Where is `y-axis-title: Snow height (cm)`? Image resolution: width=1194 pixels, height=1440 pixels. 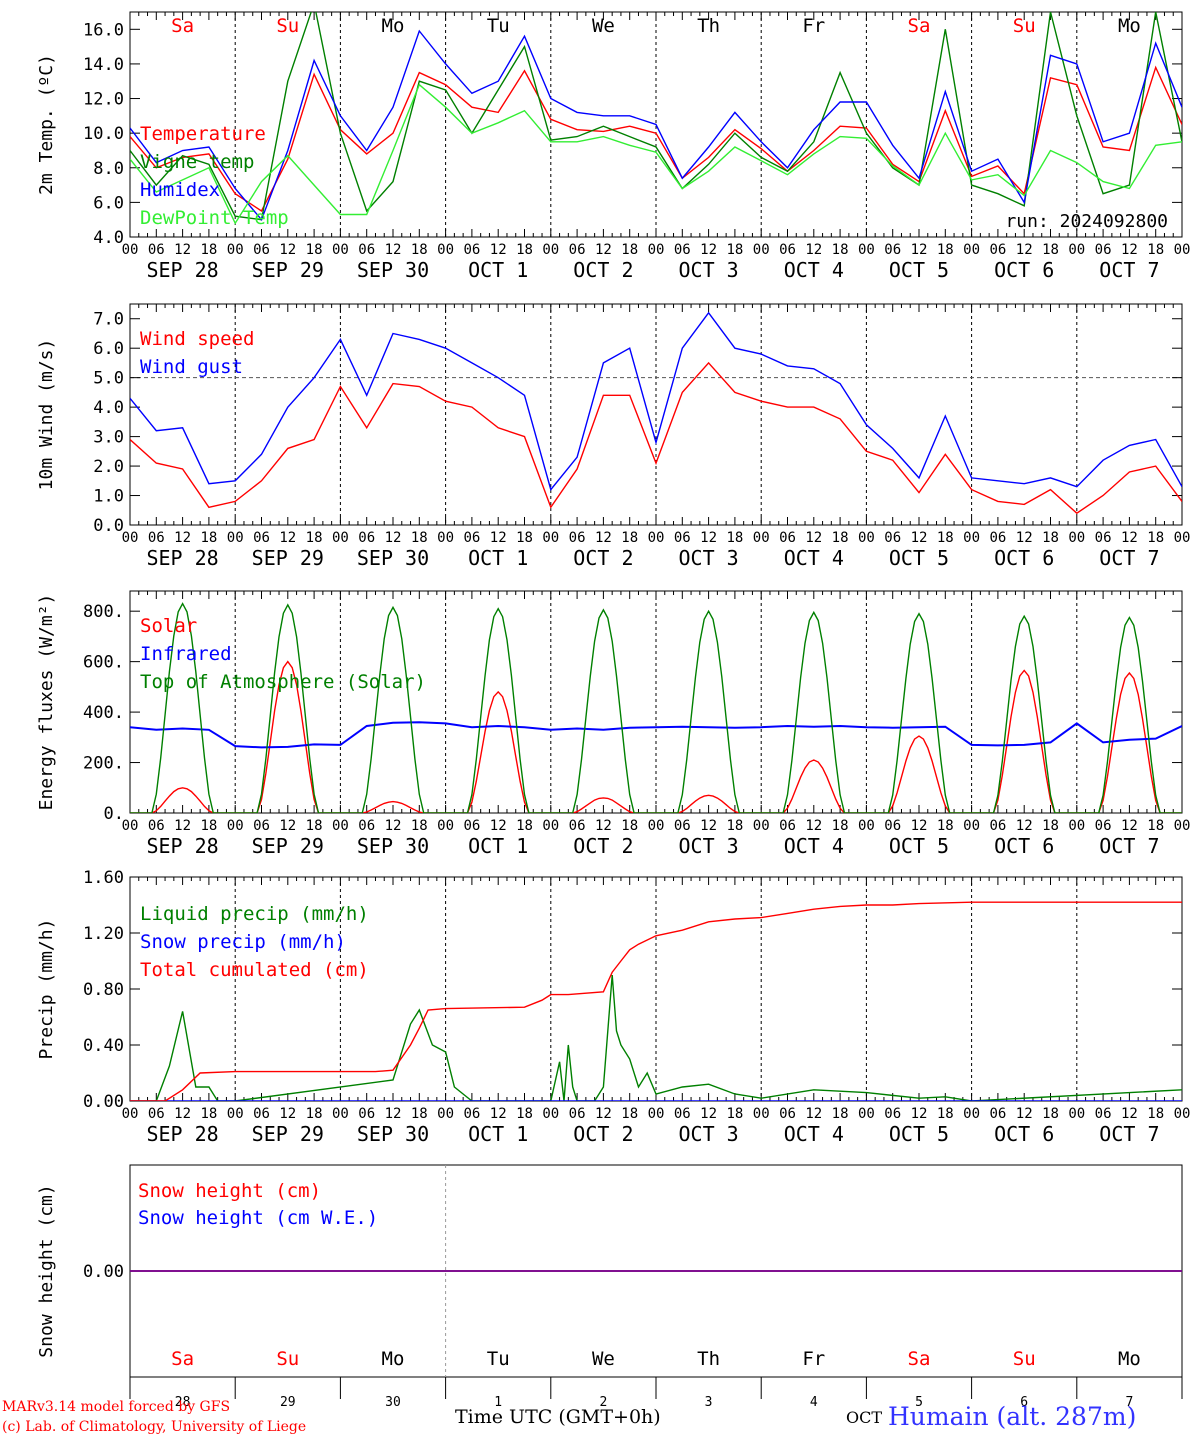
y-axis-title: Snow height (cm) is located at coordinates (46, 1270).